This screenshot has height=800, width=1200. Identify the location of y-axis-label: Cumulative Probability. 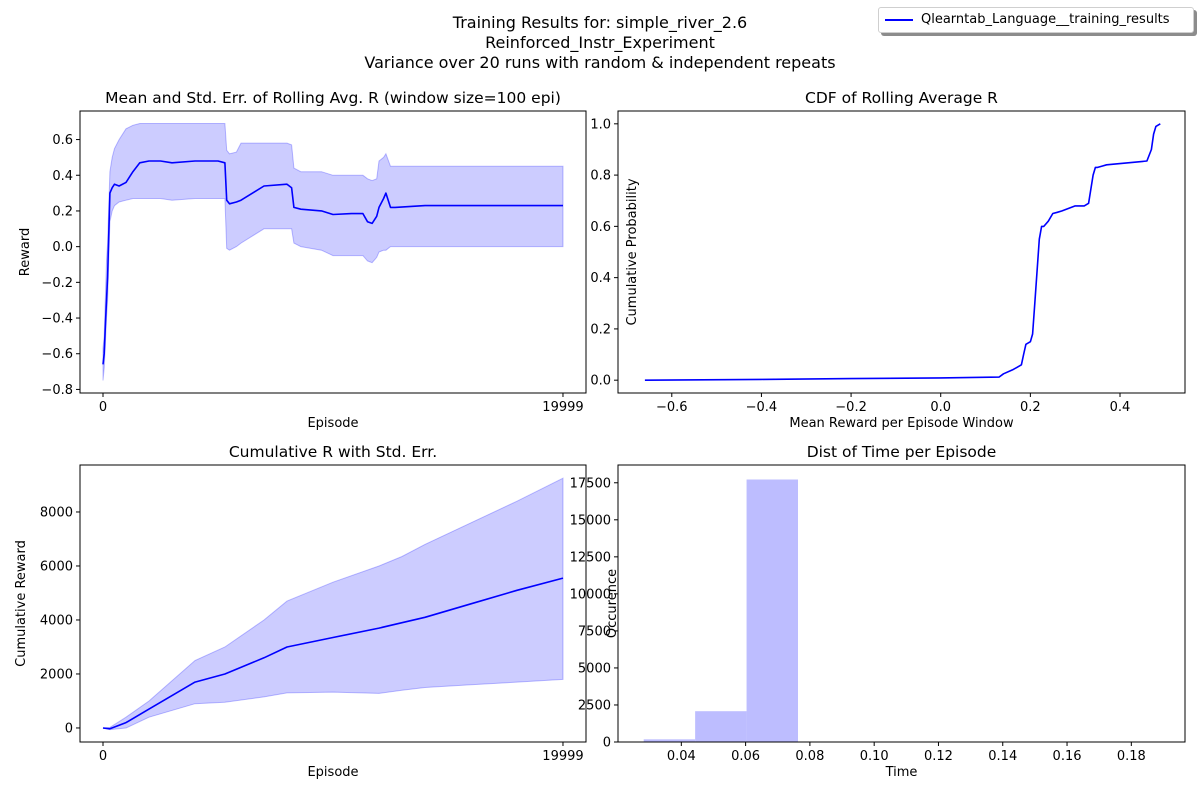
(632, 251).